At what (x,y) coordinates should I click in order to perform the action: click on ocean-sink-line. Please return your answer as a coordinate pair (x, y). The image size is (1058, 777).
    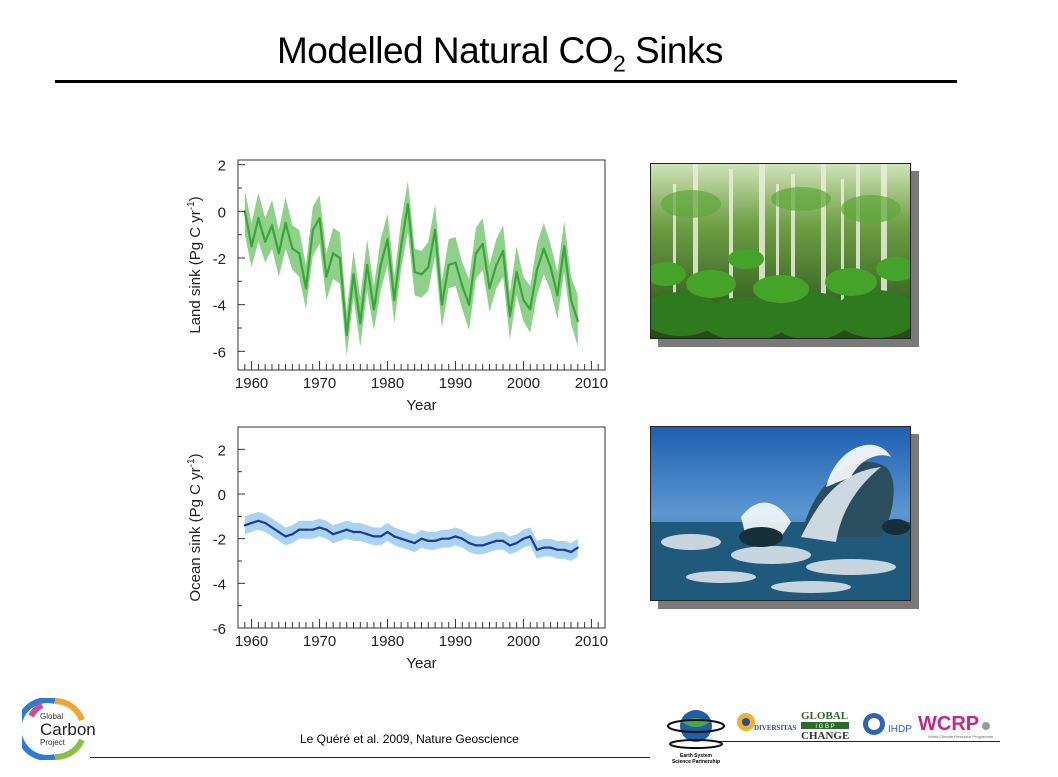
    Looking at the image, I should click on (411, 536).